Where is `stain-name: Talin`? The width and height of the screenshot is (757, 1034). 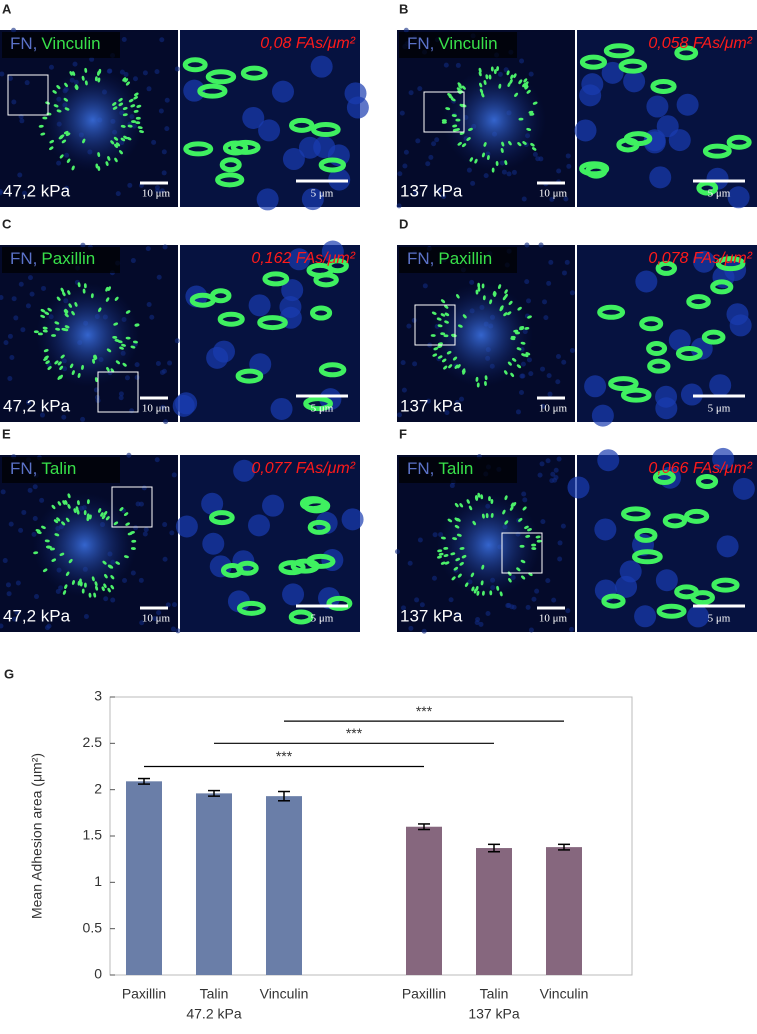
stain-name: Talin is located at coordinates (58, 468).